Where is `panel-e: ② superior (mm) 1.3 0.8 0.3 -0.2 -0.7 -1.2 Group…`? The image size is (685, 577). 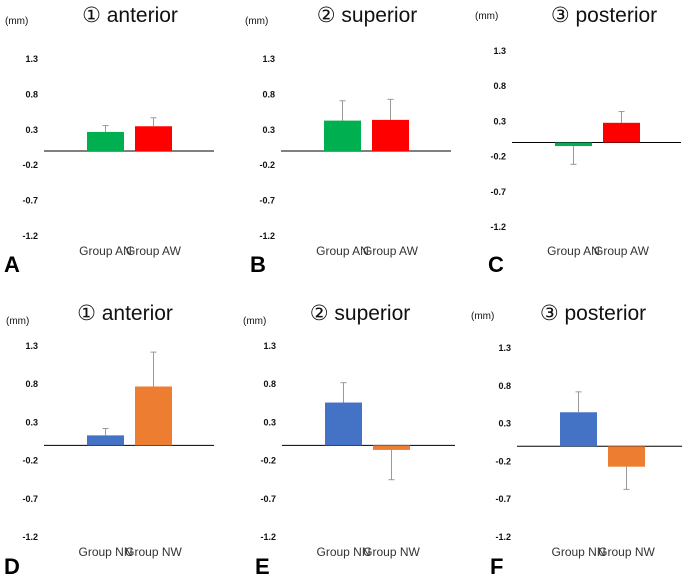 panel-e: ② superior (mm) 1.3 0.8 0.3 -0.2 -0.7 -1.2 Group… is located at coordinates (349, 439).